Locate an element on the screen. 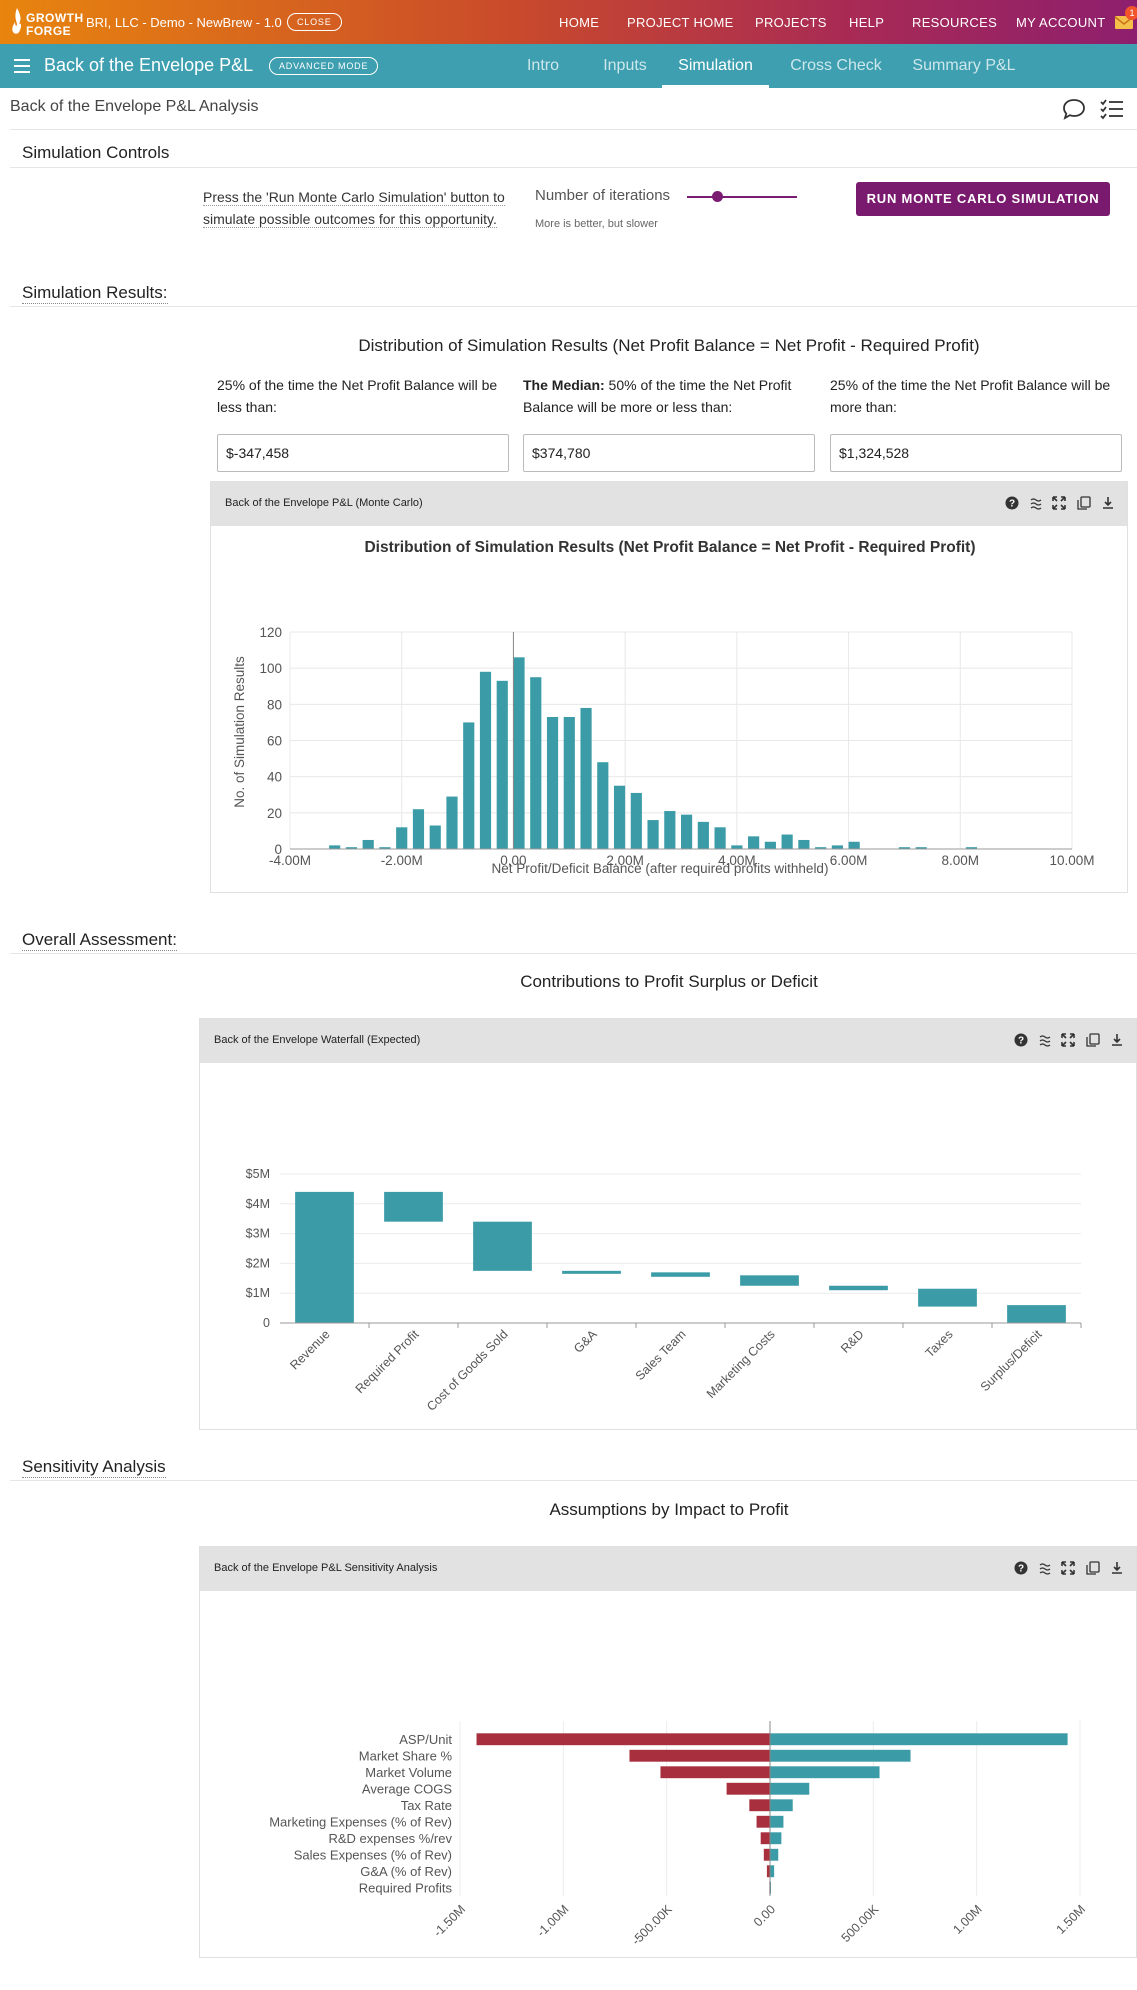 This screenshot has height=1990, width=1137. nav-home: HOME is located at coordinates (579, 22).